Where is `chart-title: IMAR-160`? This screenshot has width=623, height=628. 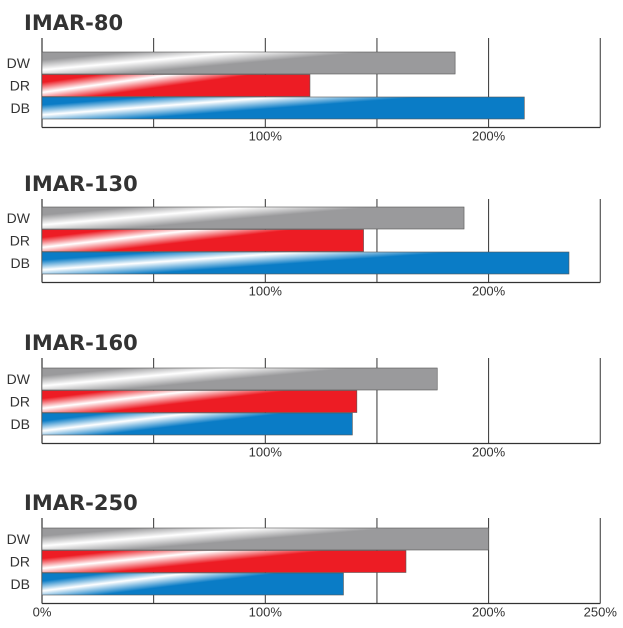
chart-title: IMAR-160 is located at coordinates (81, 343).